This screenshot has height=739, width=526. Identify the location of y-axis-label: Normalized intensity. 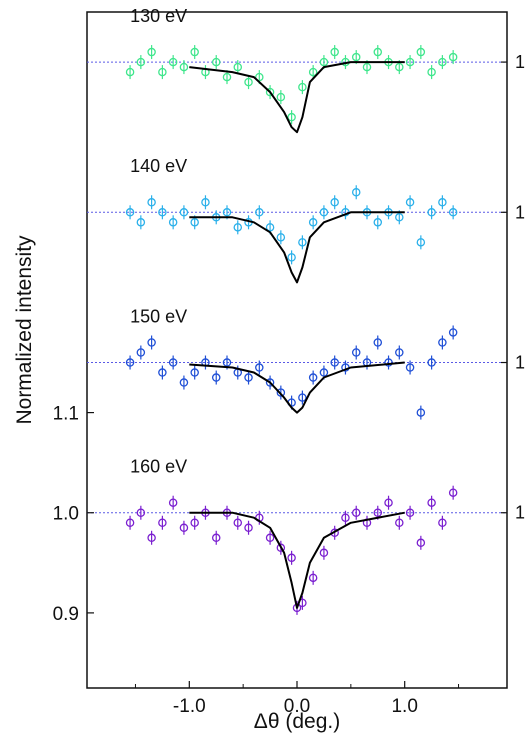
(24, 330).